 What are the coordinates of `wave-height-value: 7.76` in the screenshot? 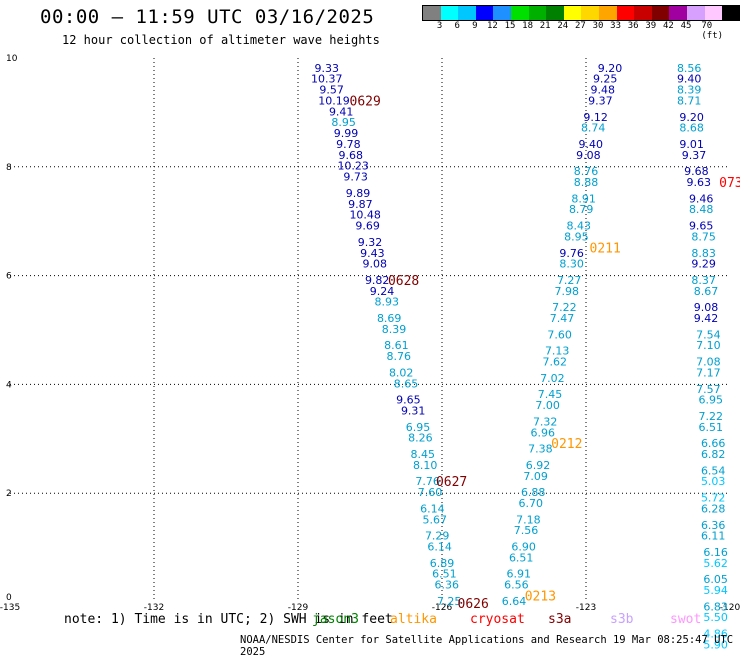 It's located at (427, 481).